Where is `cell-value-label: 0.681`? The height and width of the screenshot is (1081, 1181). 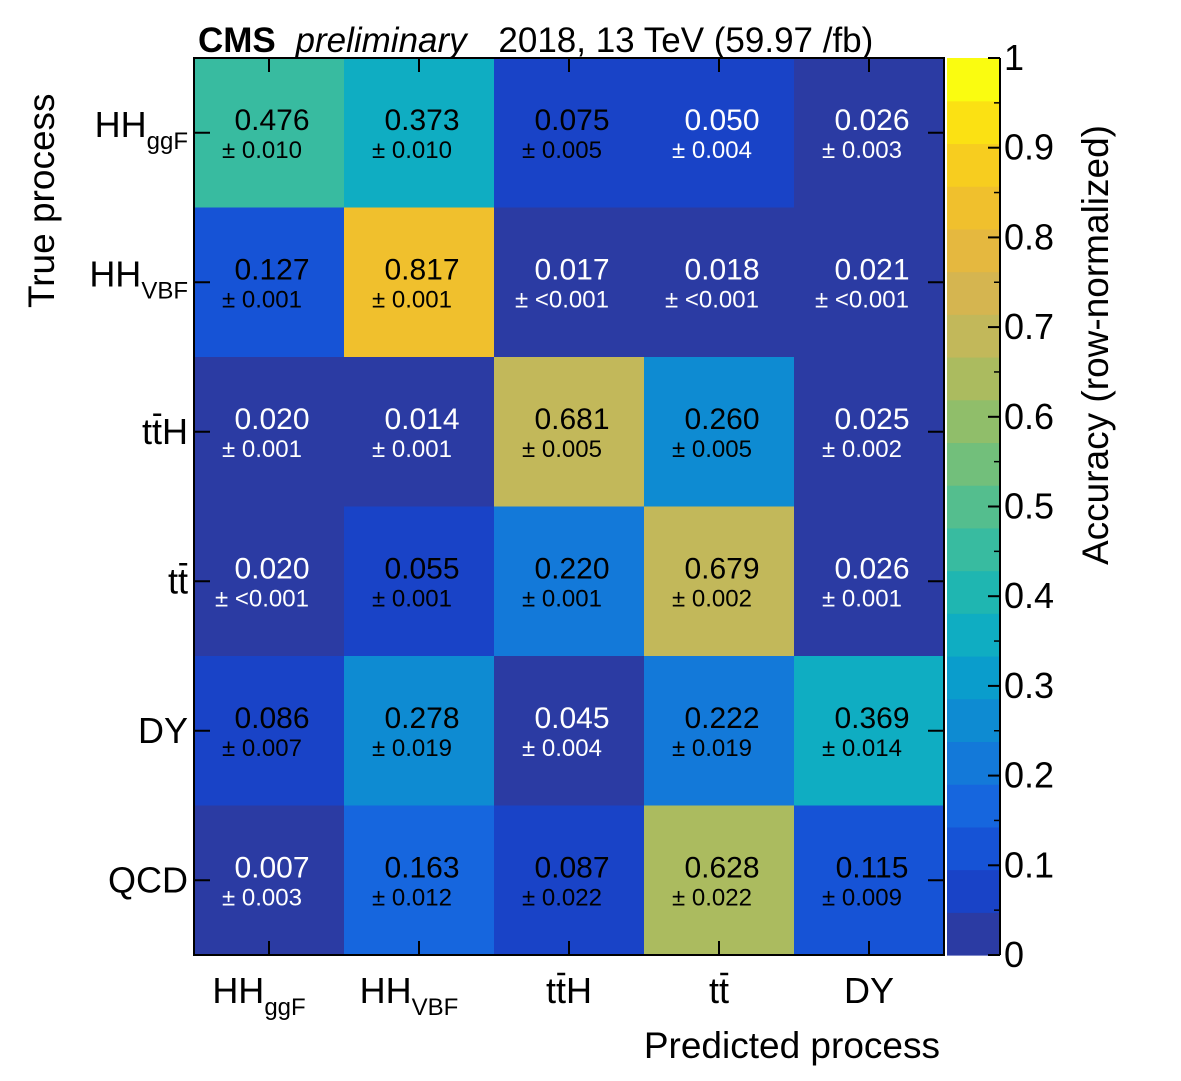 cell-value-label: 0.681 is located at coordinates (571, 419).